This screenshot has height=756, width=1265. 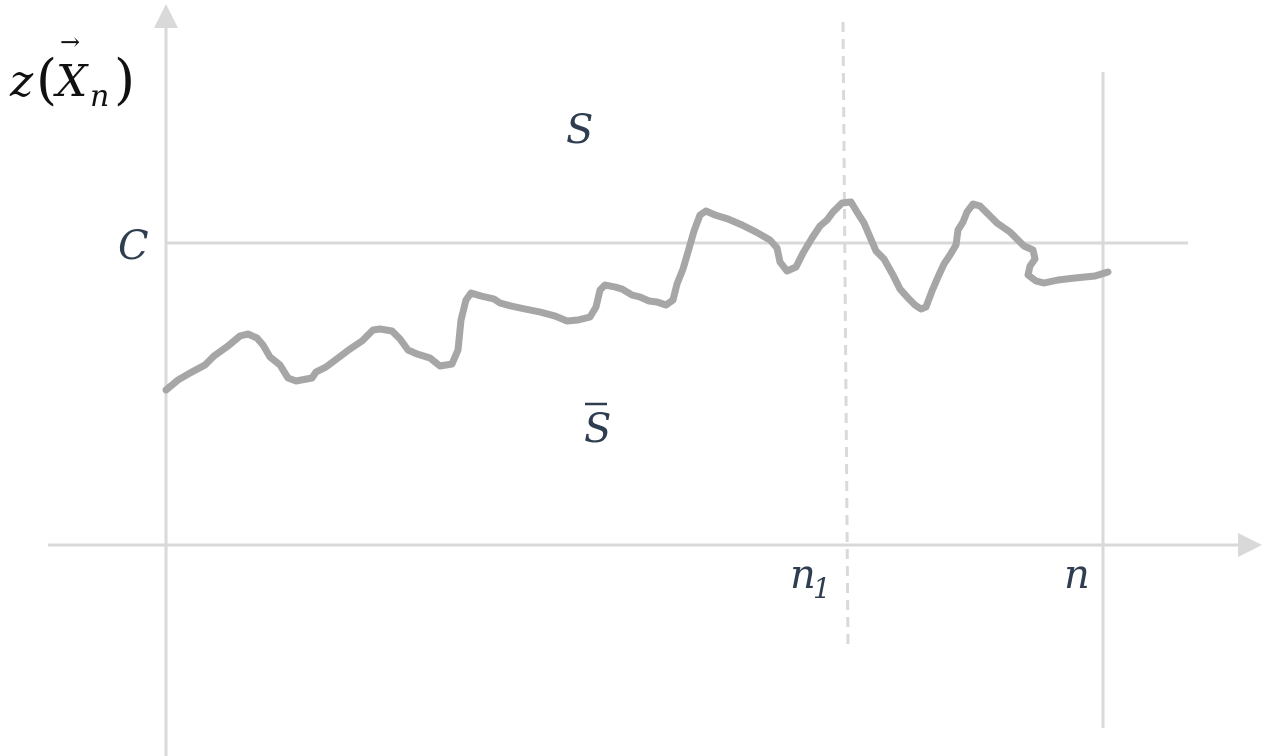 I want to click on y-axis-vector-arrow: →, so click(x=70, y=42).